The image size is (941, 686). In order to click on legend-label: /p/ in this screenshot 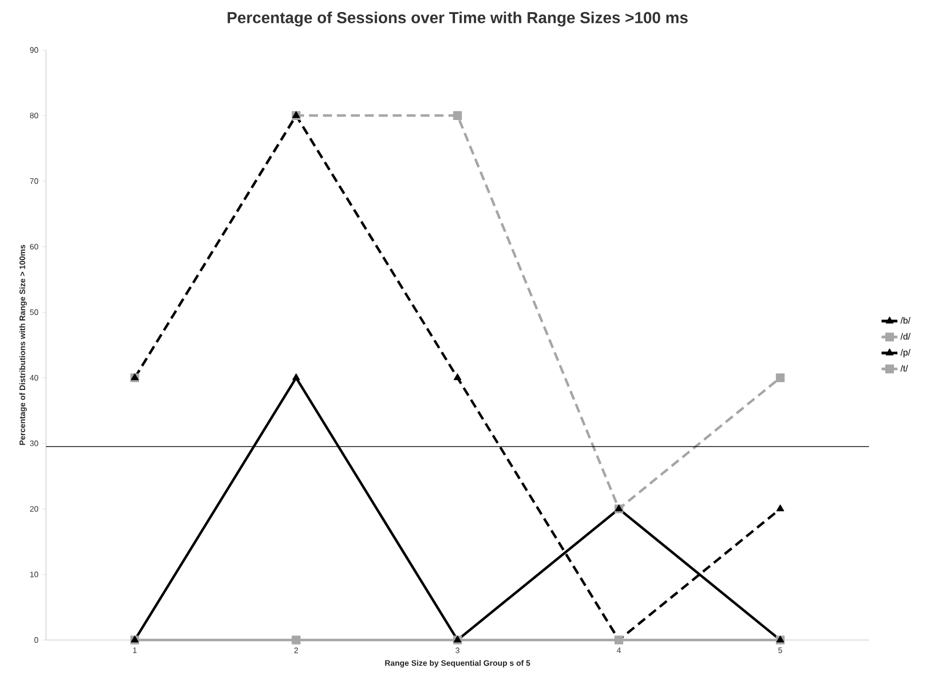, I will do `click(905, 353)`.